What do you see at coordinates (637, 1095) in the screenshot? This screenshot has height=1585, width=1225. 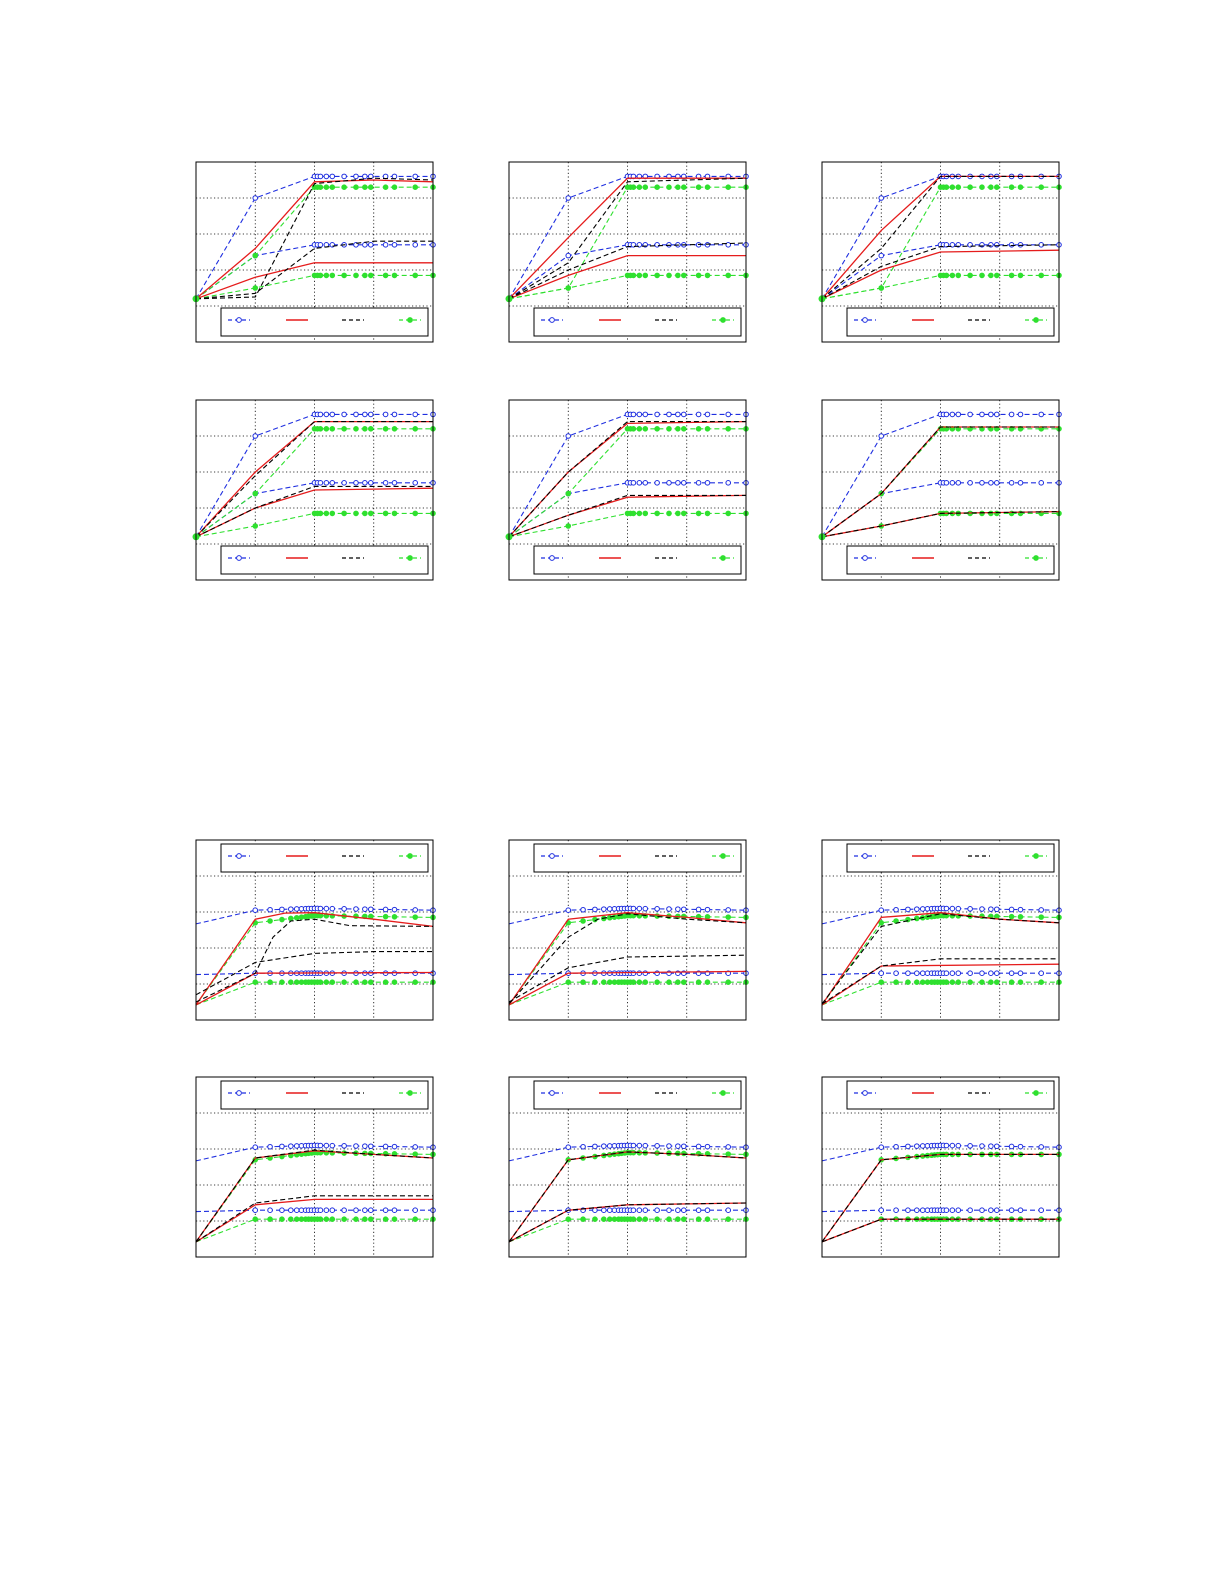 I see `legend-box` at bounding box center [637, 1095].